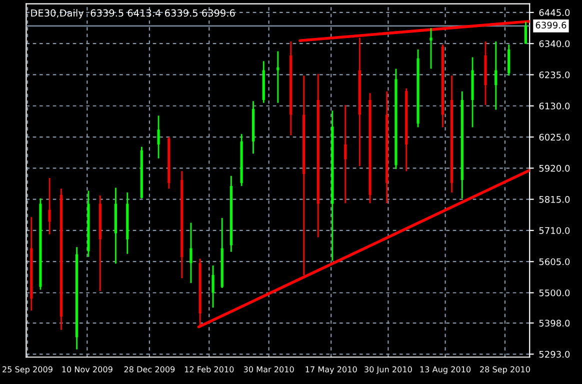  What do you see at coordinates (554, 323) in the screenshot?
I see `y-tick-label: 5398.0` at bounding box center [554, 323].